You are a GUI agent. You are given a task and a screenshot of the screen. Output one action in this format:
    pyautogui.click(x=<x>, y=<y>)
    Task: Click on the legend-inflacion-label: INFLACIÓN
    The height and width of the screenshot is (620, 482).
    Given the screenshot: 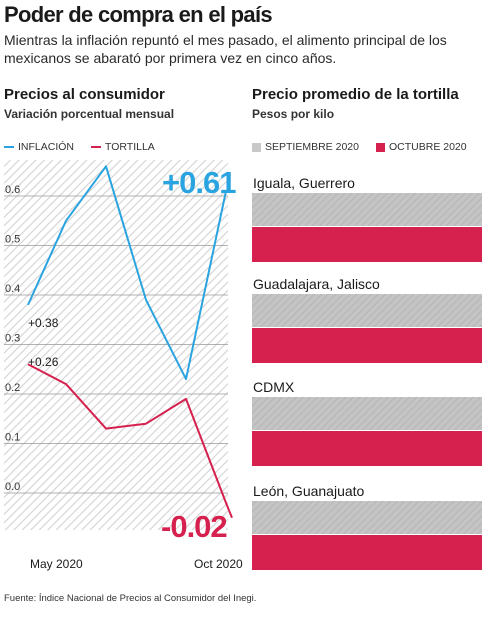 What is the action you would take?
    pyautogui.click(x=46, y=147)
    